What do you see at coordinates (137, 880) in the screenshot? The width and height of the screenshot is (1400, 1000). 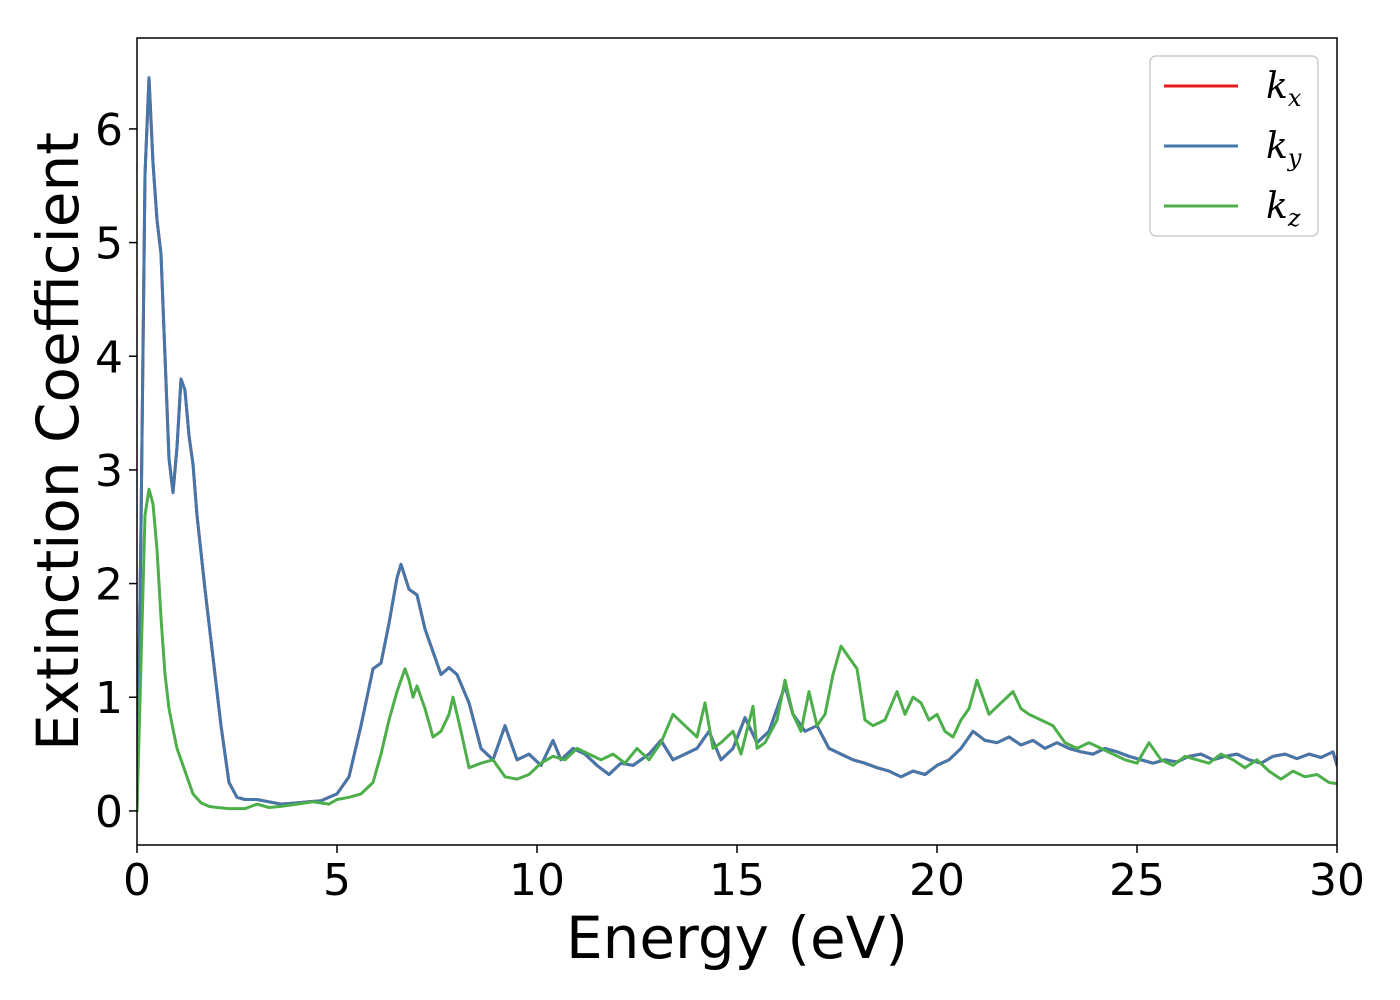 I see `x-tick-label: 0` at bounding box center [137, 880].